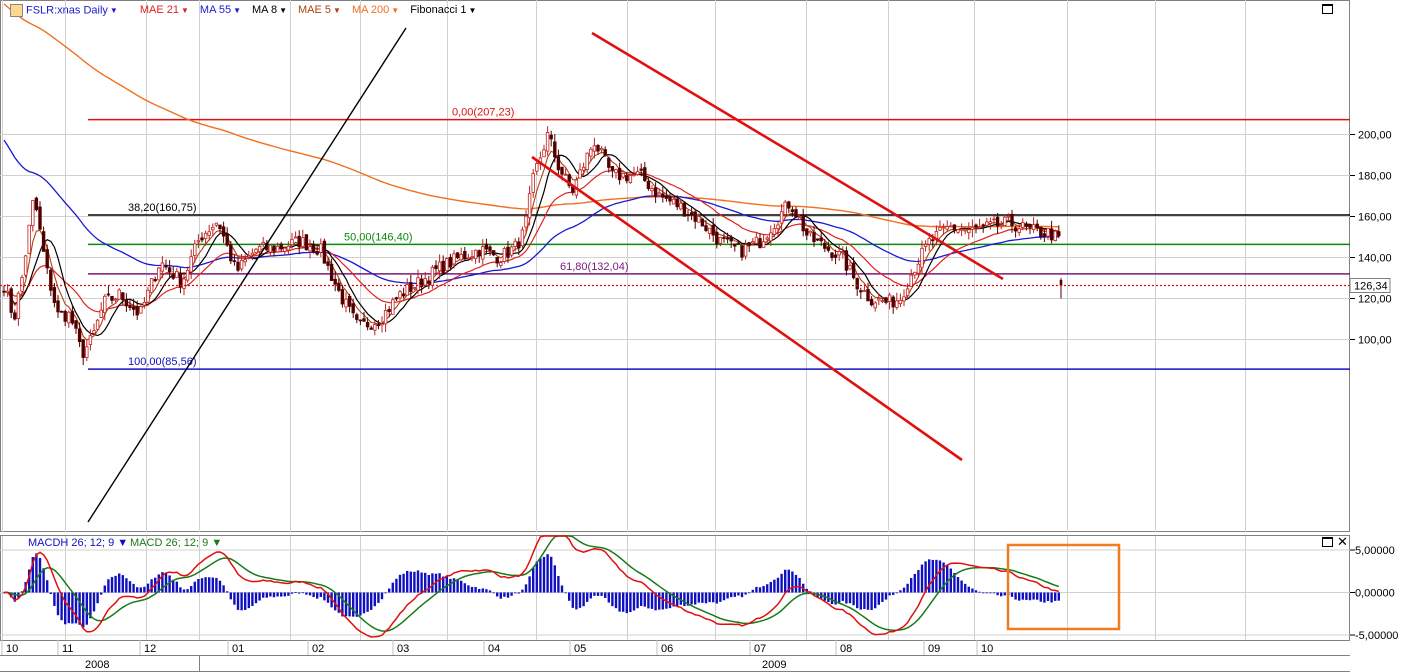 This screenshot has height=672, width=1407. I want to click on indicator-1: MA 55 ▼, so click(220, 10).